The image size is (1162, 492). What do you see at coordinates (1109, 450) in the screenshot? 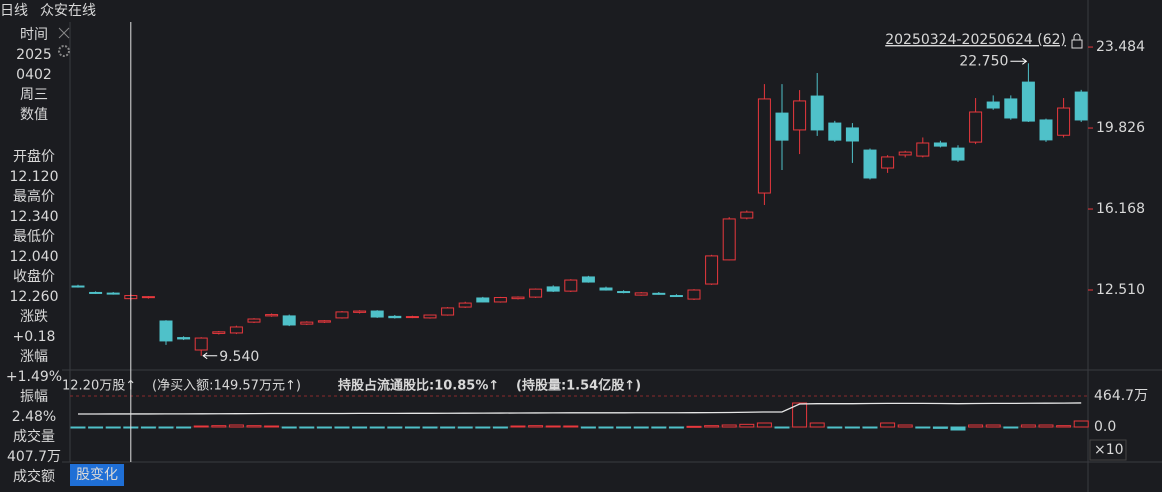
I see `scale-label: ×10` at bounding box center [1109, 450].